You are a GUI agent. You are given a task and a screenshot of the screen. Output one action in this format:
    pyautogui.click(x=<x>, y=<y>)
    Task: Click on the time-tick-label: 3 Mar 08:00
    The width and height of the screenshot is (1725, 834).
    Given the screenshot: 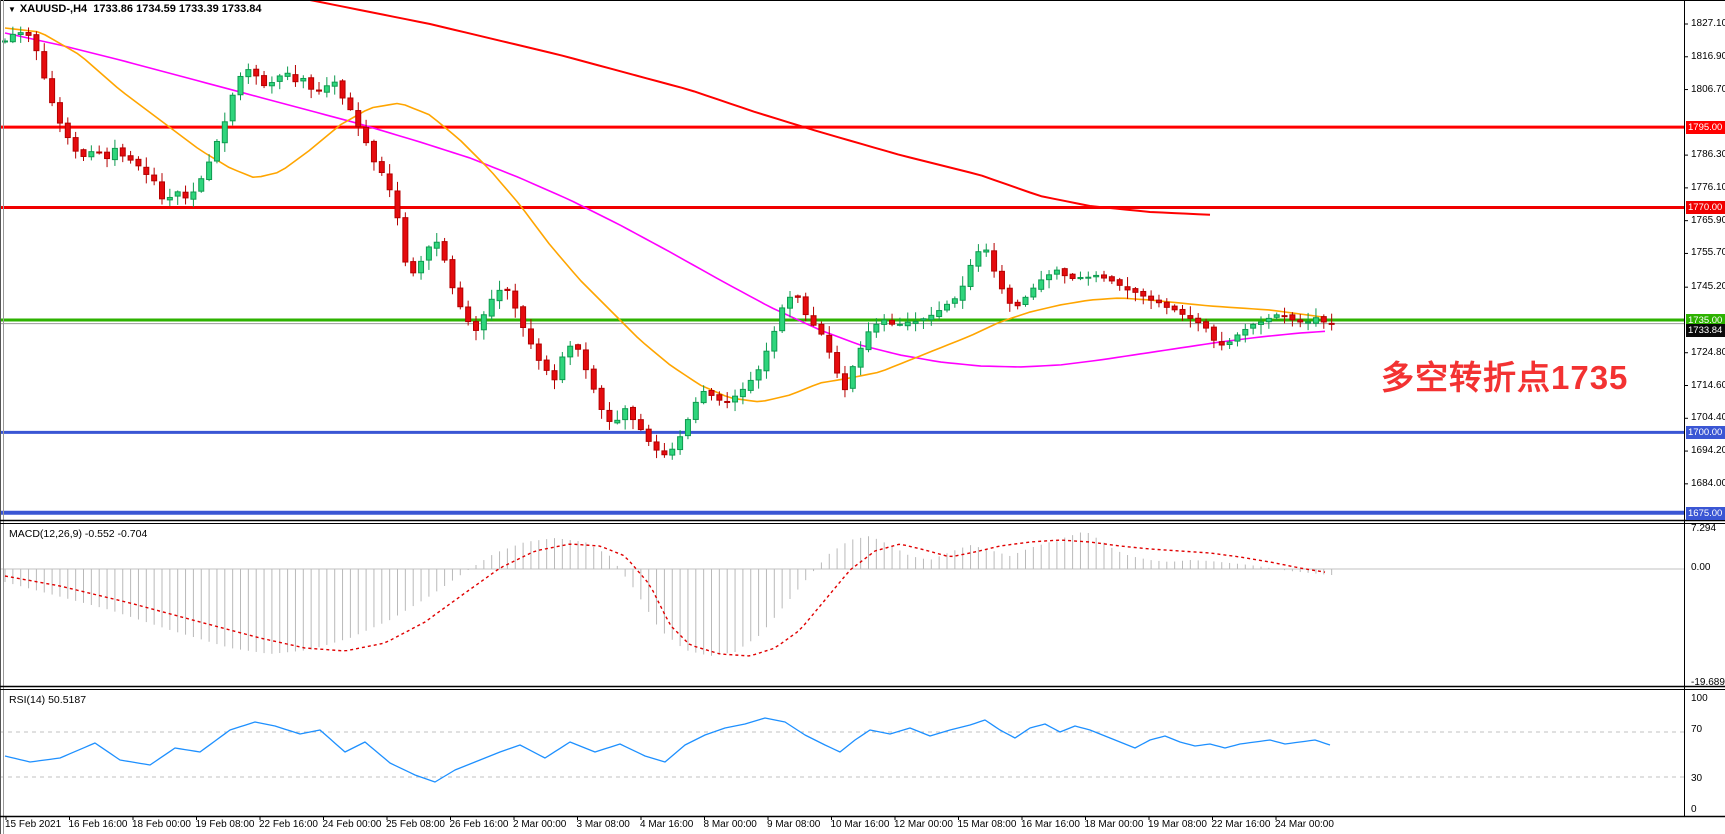 What is the action you would take?
    pyautogui.click(x=603, y=824)
    